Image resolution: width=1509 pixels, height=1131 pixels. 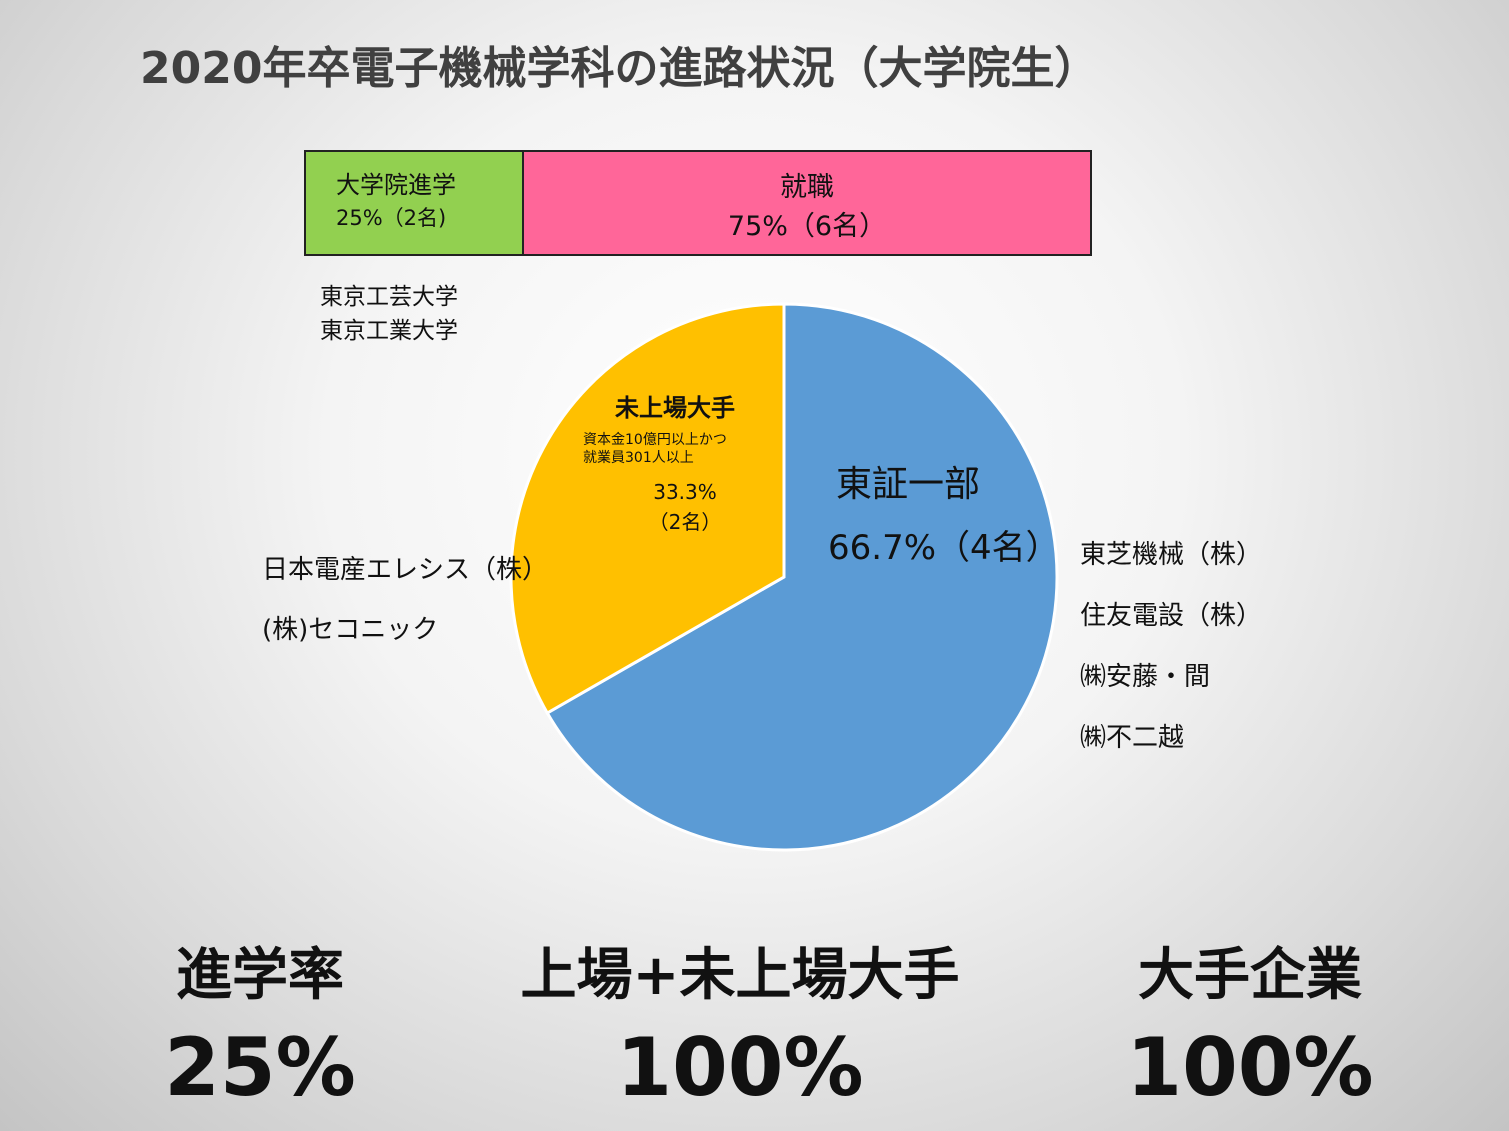 I want to click on university-list: 東京工芸大学 東京工業大学, so click(x=389, y=314).